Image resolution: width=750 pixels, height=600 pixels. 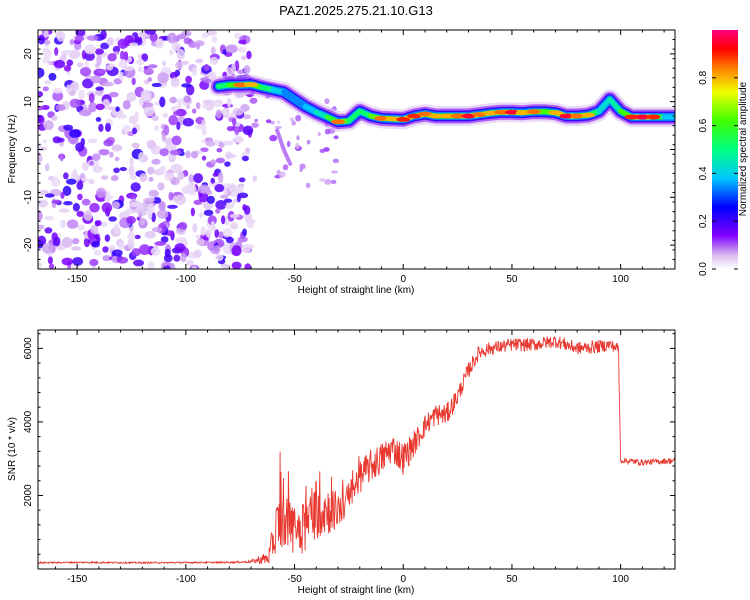 What do you see at coordinates (743, 148) in the screenshot?
I see `colorbar-label: Normalized spectral amplitude` at bounding box center [743, 148].